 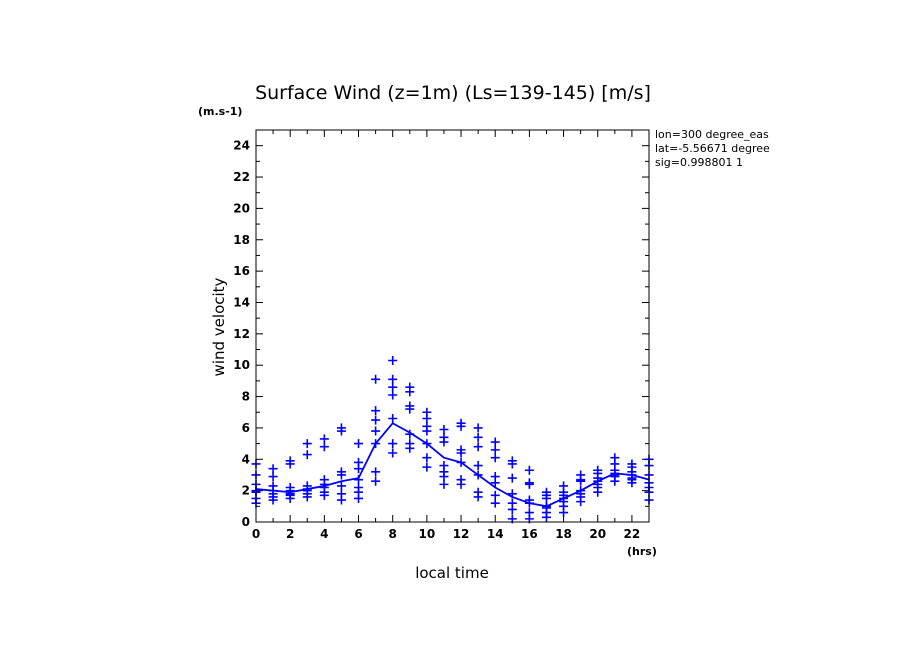 What do you see at coordinates (461, 534) in the screenshot?
I see `x-tick-label: 12` at bounding box center [461, 534].